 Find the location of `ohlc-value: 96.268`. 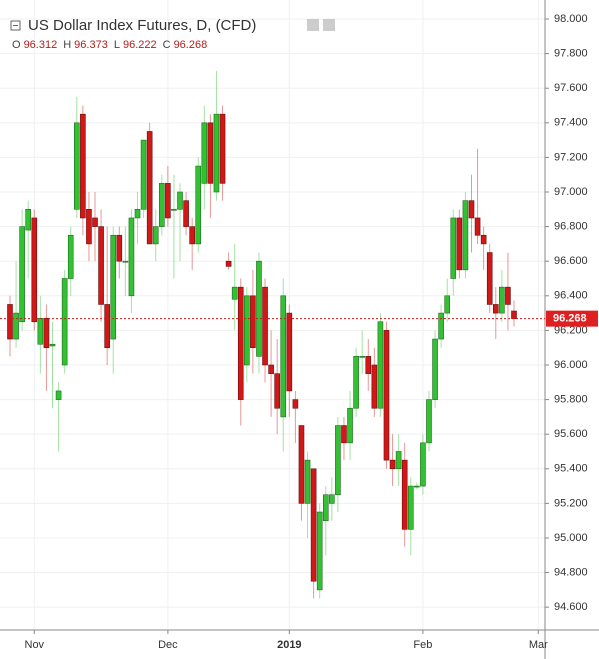

ohlc-value: 96.268 is located at coordinates (191, 45).